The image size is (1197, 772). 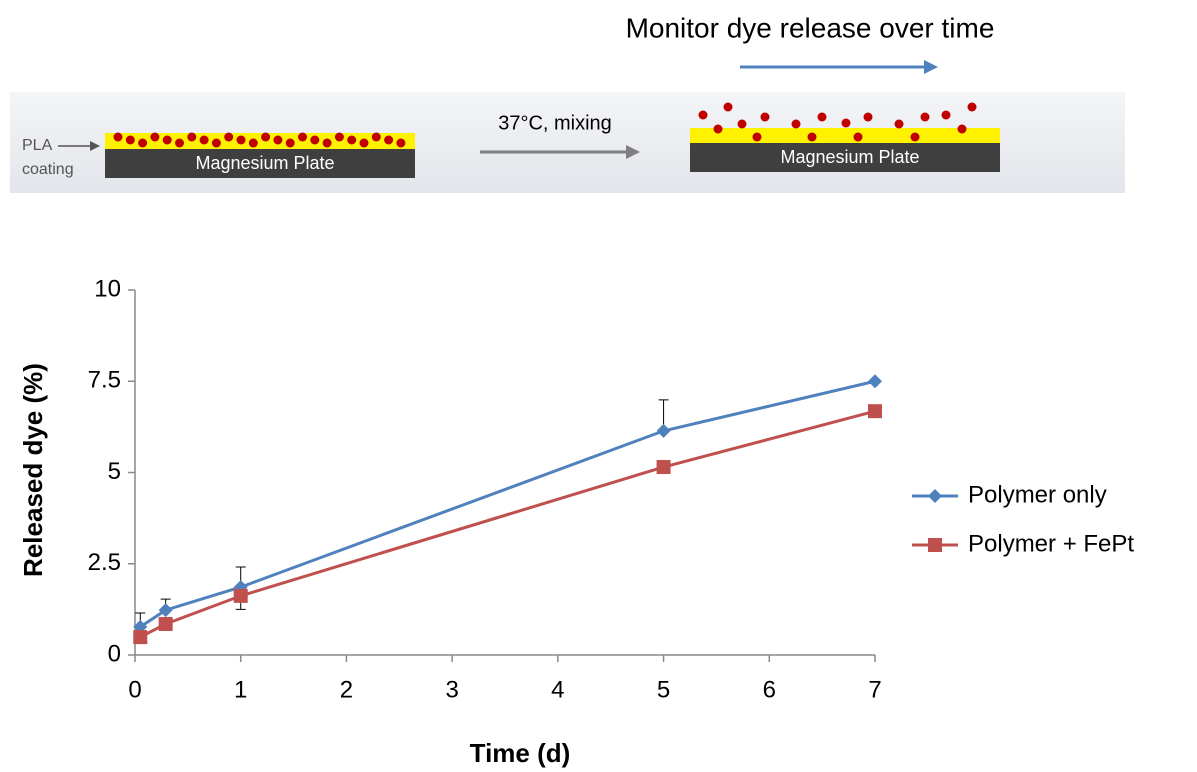 I want to click on dye-particles, so click(x=545, y=125).